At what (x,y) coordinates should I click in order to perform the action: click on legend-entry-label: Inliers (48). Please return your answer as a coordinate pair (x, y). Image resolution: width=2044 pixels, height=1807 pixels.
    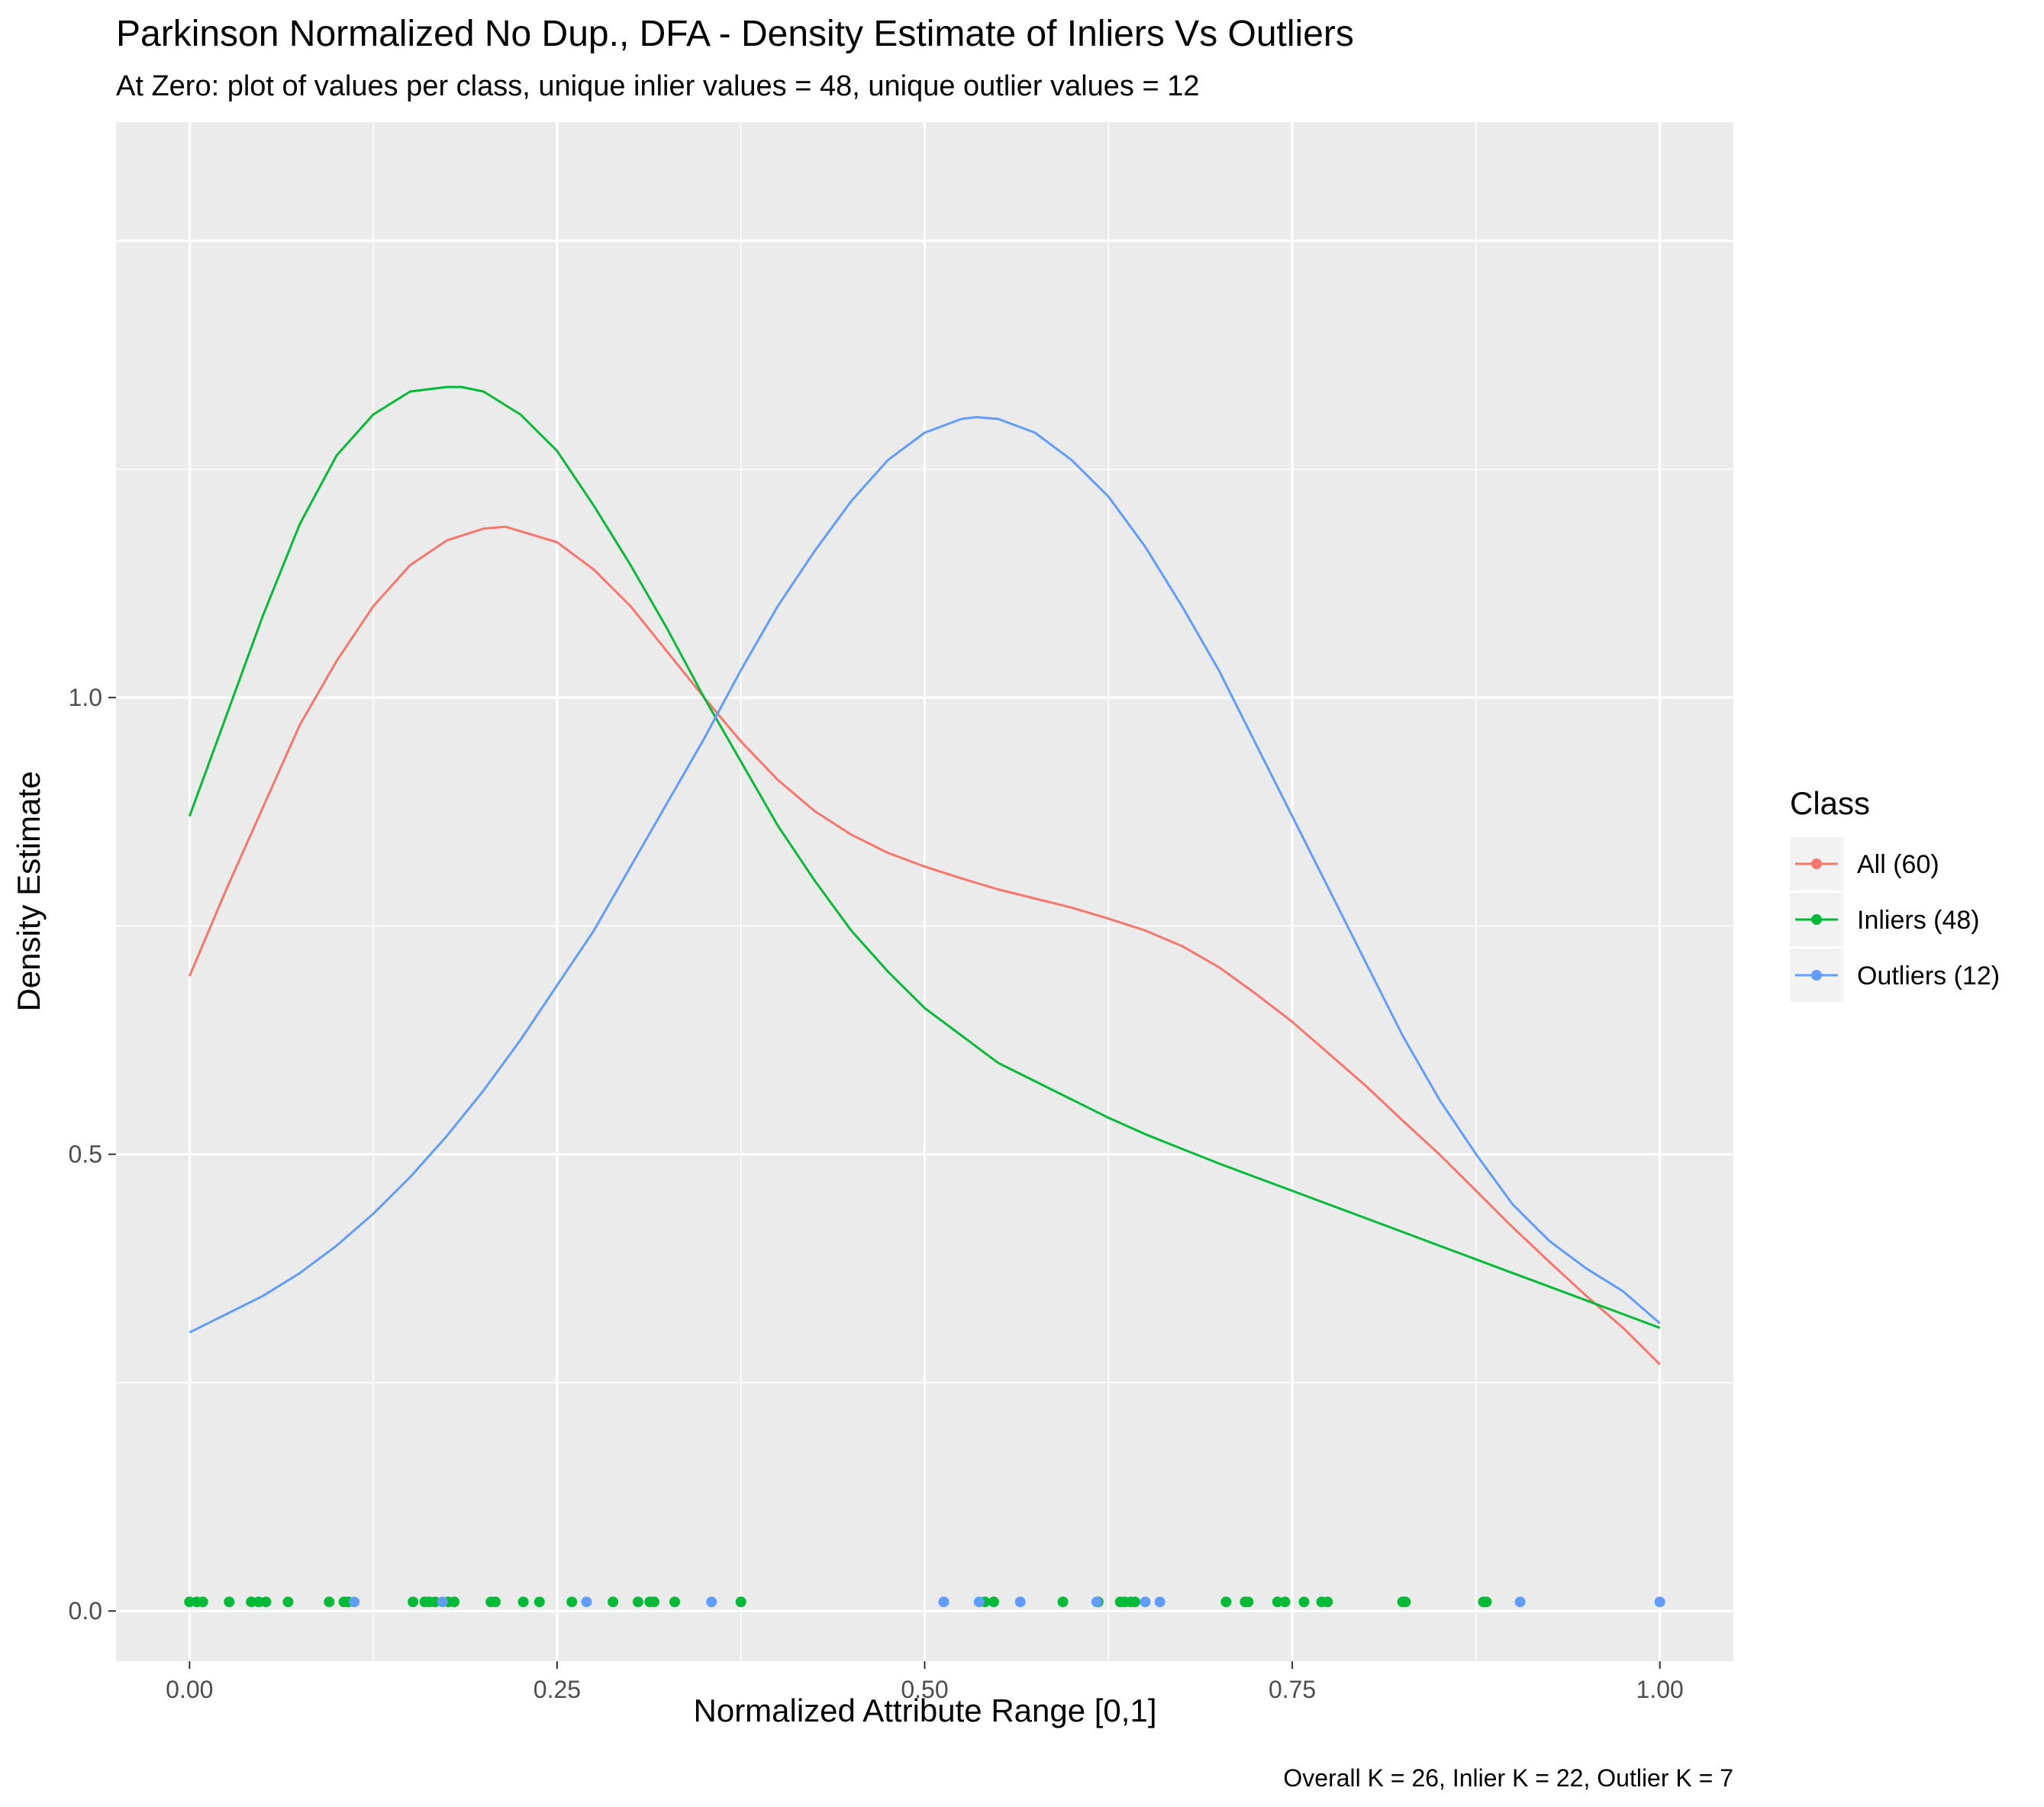
    Looking at the image, I should click on (1919, 921).